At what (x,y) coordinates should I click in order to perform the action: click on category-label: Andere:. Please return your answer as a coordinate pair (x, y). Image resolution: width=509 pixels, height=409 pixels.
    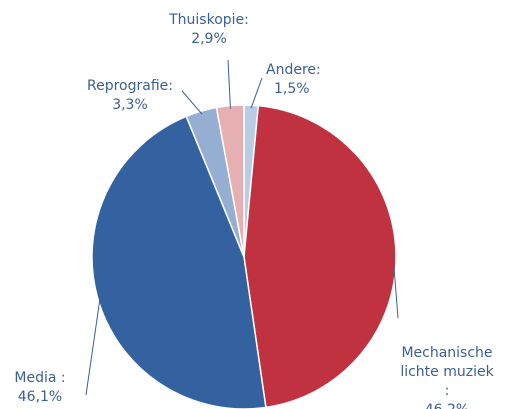
    Looking at the image, I should click on (293, 70).